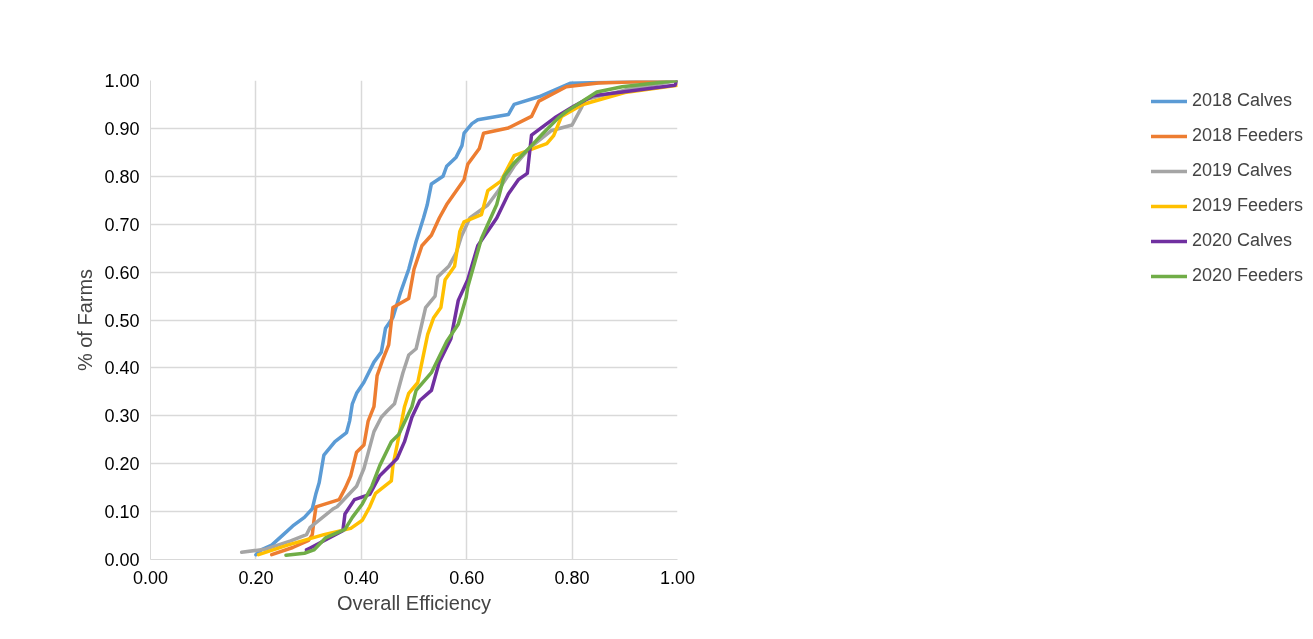  Describe the element at coordinates (414, 602) in the screenshot. I see `x-axis-title: Overall Efficiency` at that location.